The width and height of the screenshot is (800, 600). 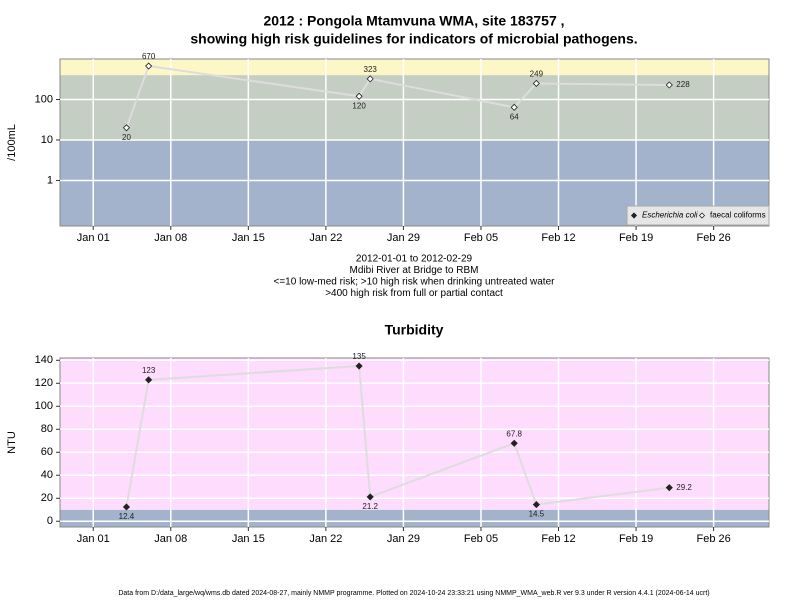 I want to click on data-label: 12.4, so click(x=127, y=516).